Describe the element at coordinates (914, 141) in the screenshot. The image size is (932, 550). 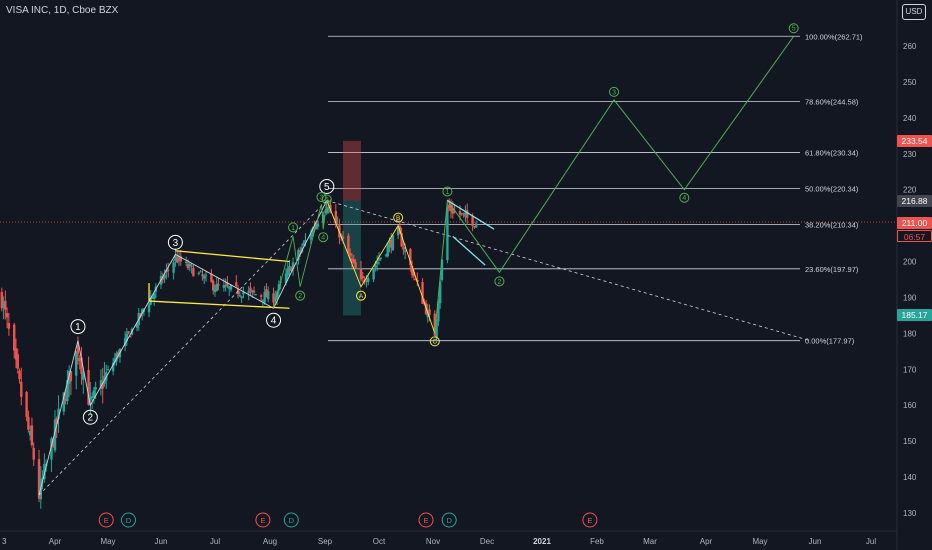
I see `price-tag-last-close: 233.54` at that location.